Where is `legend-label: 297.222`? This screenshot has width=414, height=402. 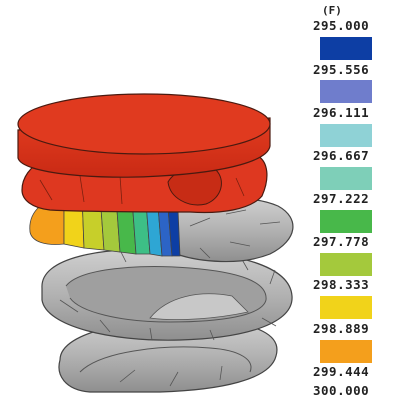 legend-label: 297.222 is located at coordinates (341, 198).